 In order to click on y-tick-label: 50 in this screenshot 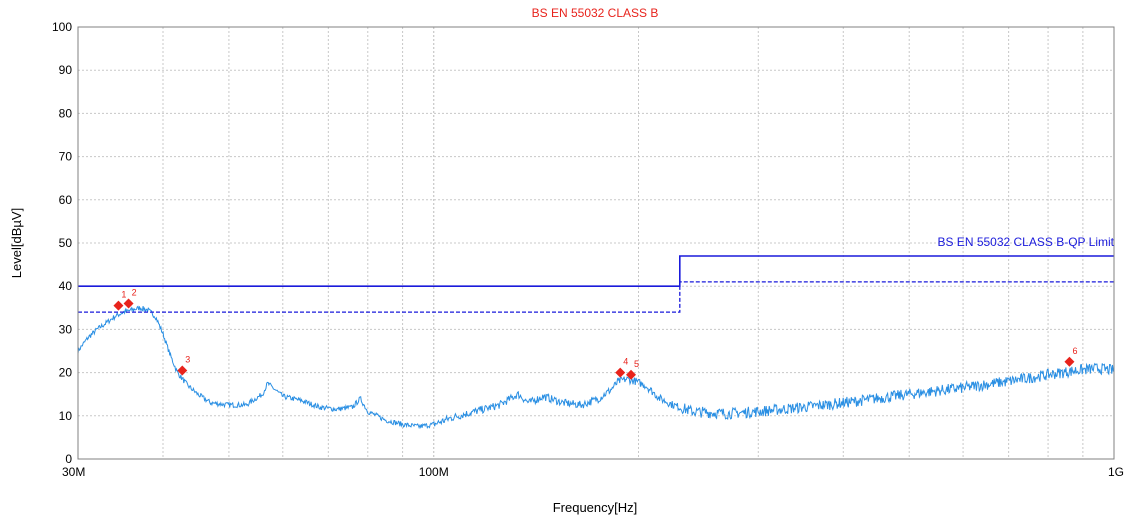, I will do `click(66, 243)`.